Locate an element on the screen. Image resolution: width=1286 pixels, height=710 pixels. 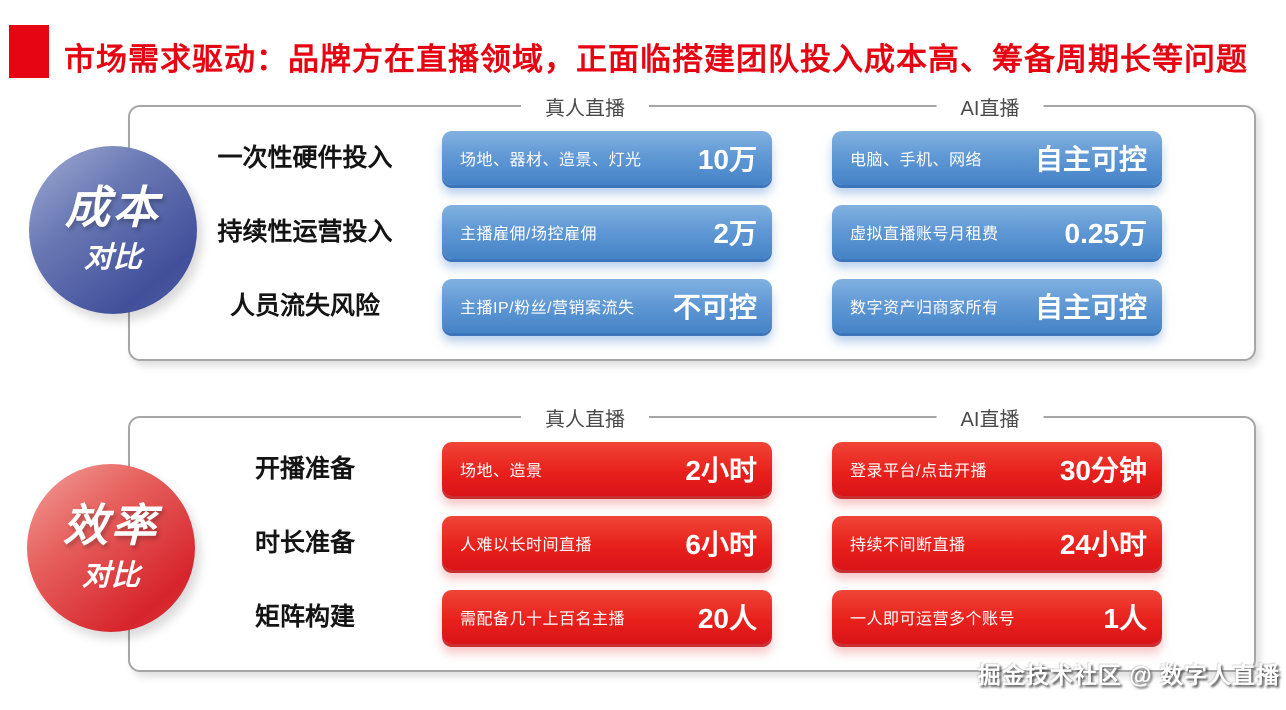
human-live-pill: 场地、器材、造景、灯光 10万 is located at coordinates (607, 158).